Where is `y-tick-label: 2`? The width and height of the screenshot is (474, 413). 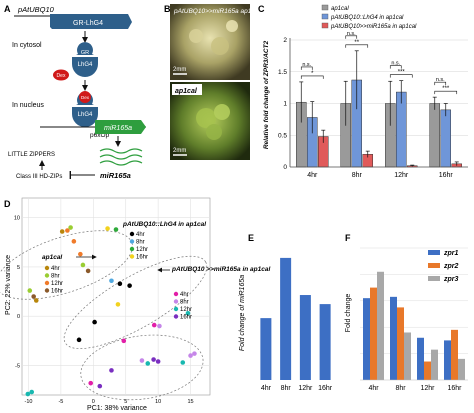
y-tick-label: 2 is located at coordinates (285, 40).